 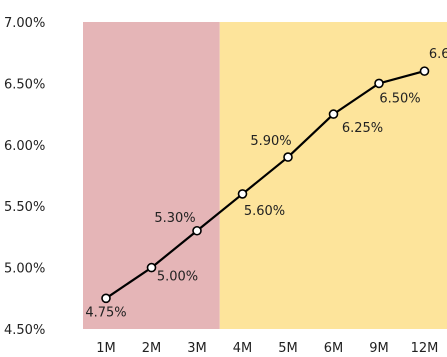 I want to click on x-tick-label: 3M, so click(x=197, y=348).